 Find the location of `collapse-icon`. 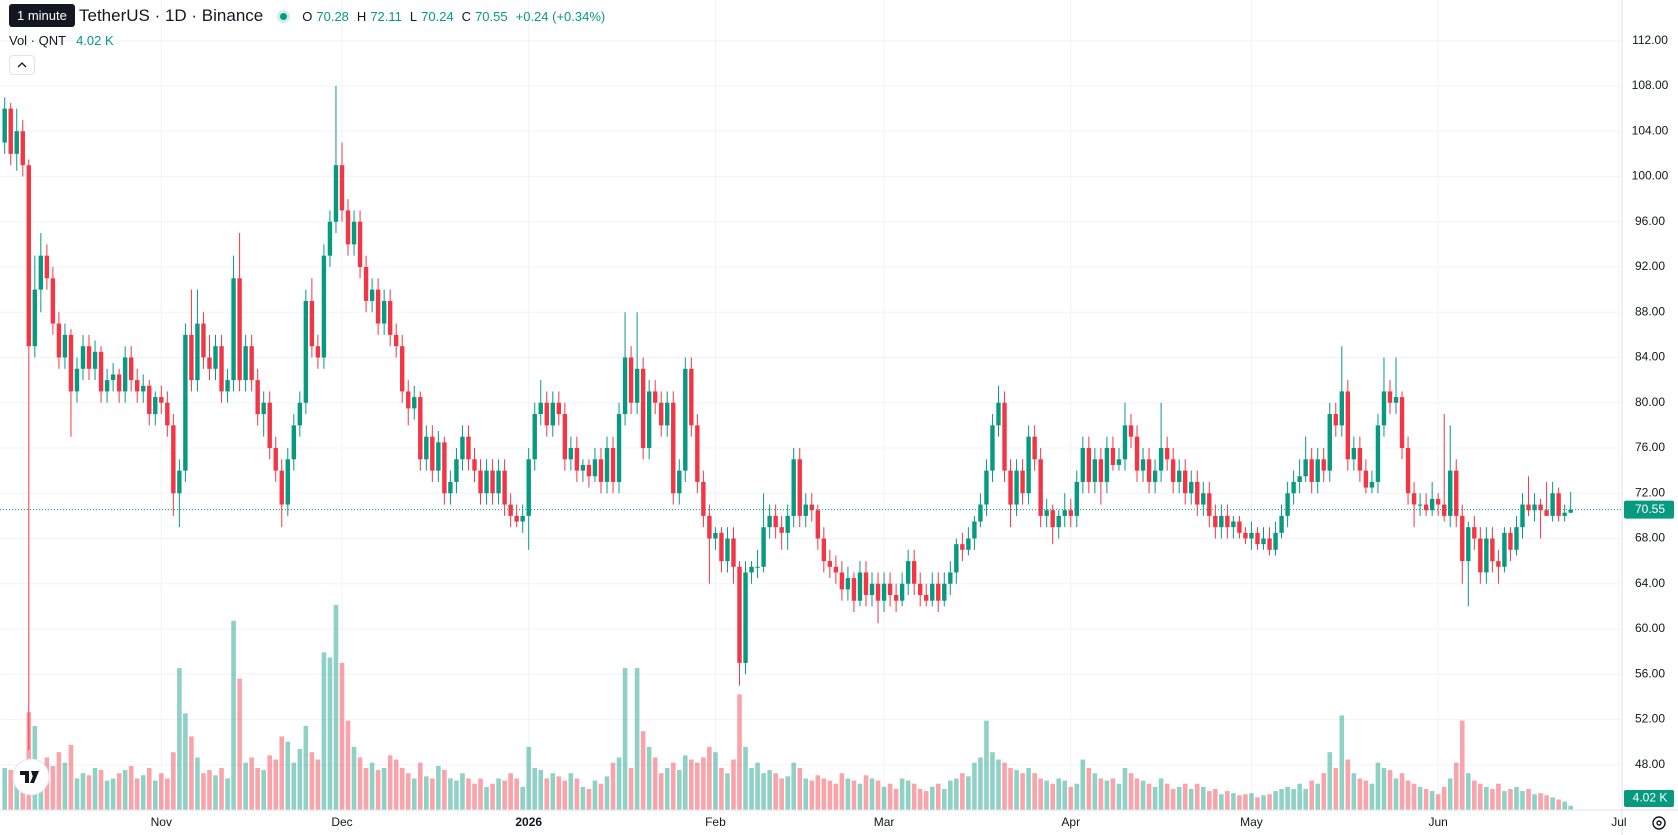

collapse-icon is located at coordinates (22, 65).